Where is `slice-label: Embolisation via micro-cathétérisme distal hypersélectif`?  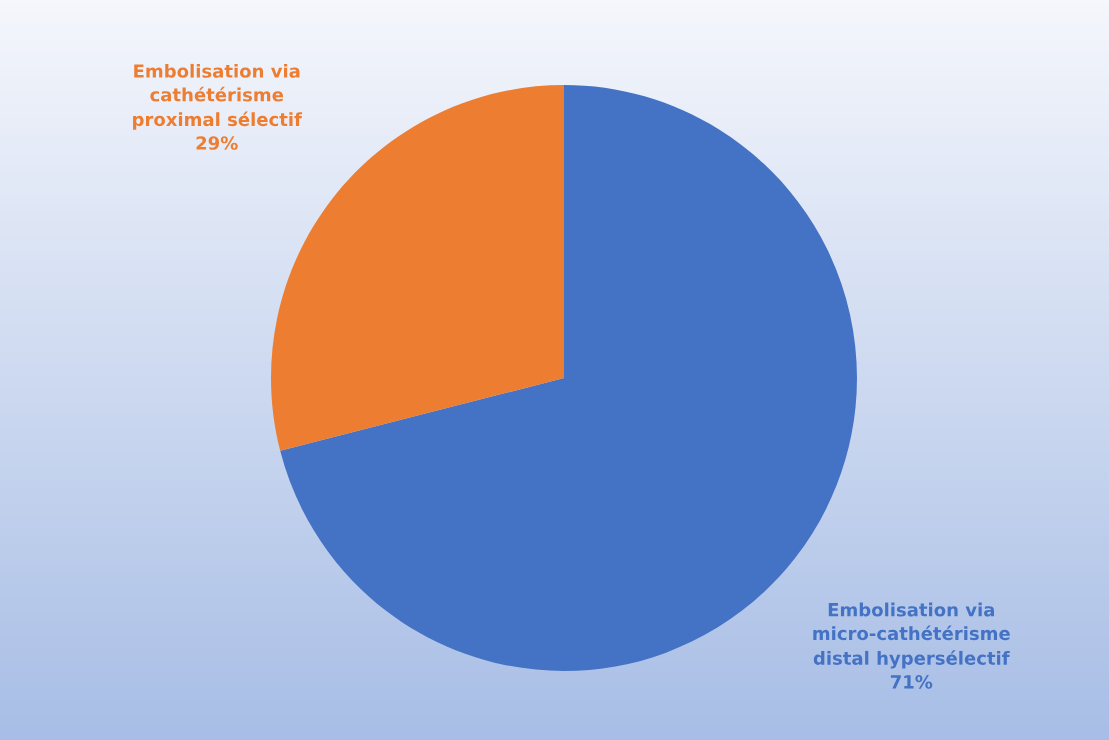
slice-label: Embolisation via micro-cathétérisme distal hypersélectif is located at coordinates (911, 635).